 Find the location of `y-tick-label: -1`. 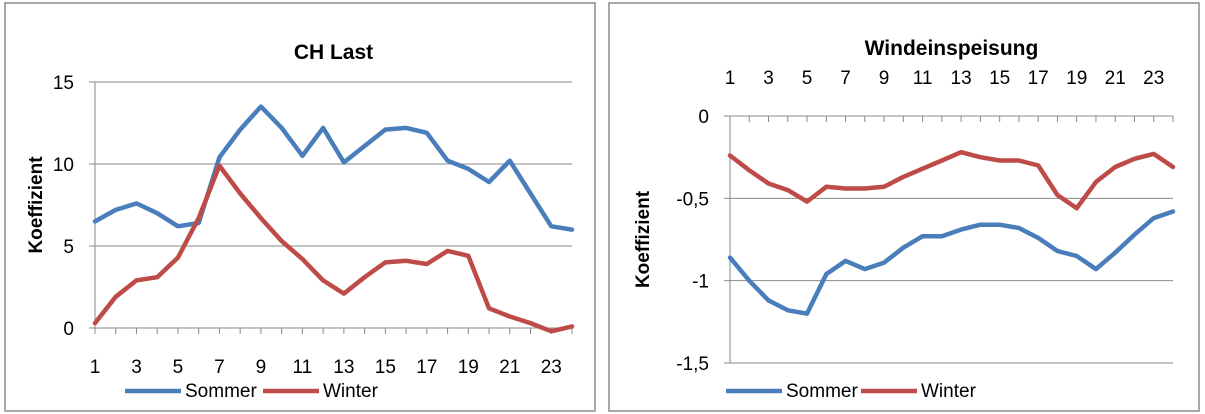

y-tick-label: -1 is located at coordinates (700, 282).